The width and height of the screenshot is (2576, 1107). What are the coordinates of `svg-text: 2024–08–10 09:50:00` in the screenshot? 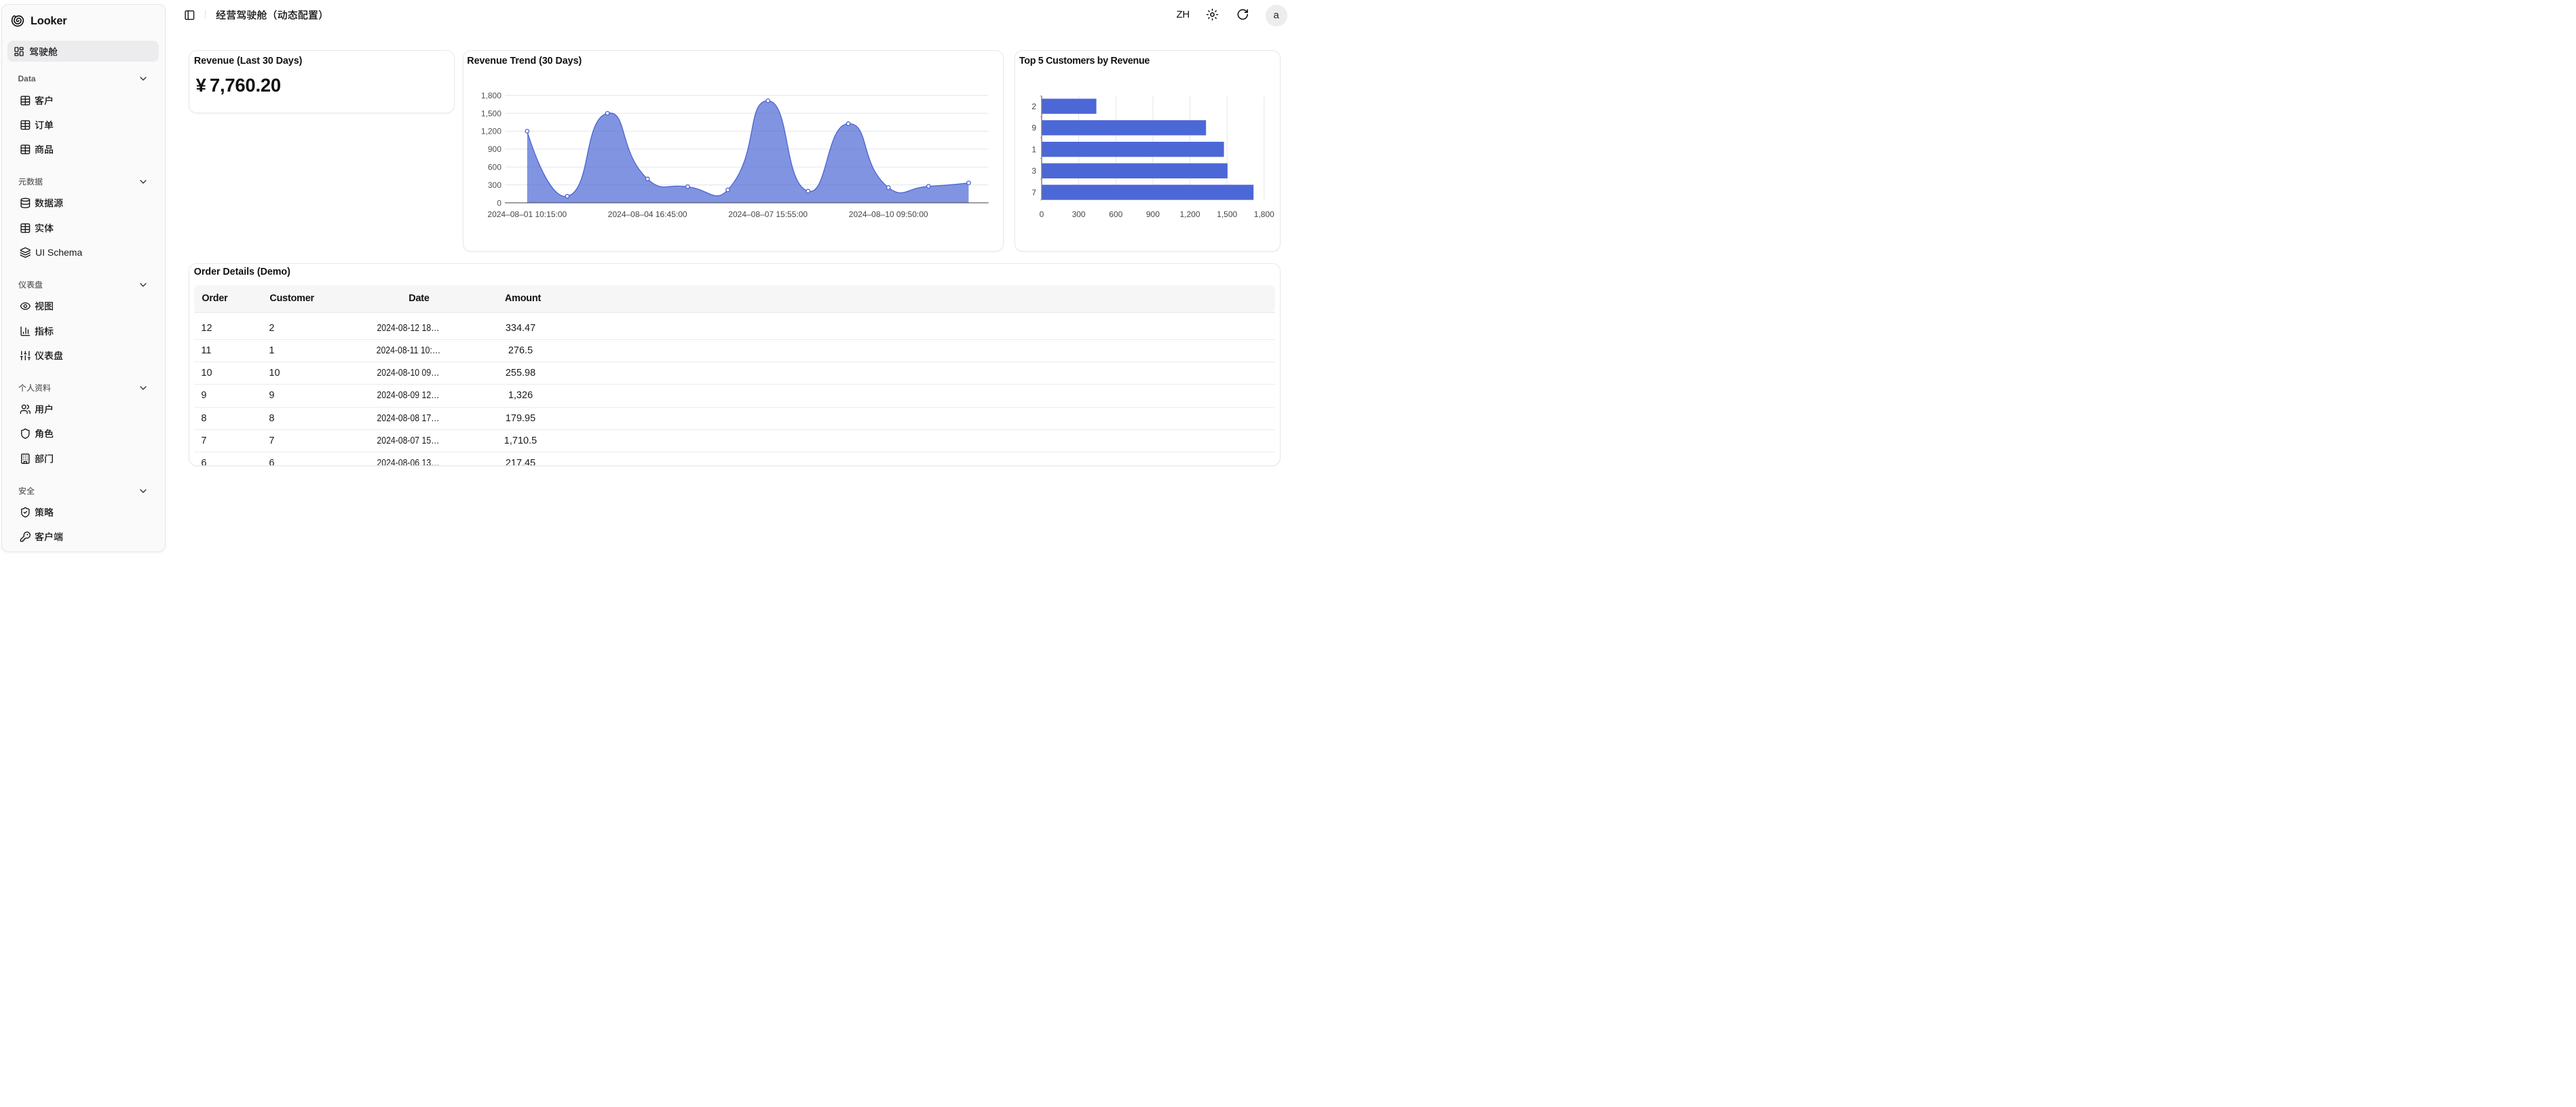 It's located at (888, 215).